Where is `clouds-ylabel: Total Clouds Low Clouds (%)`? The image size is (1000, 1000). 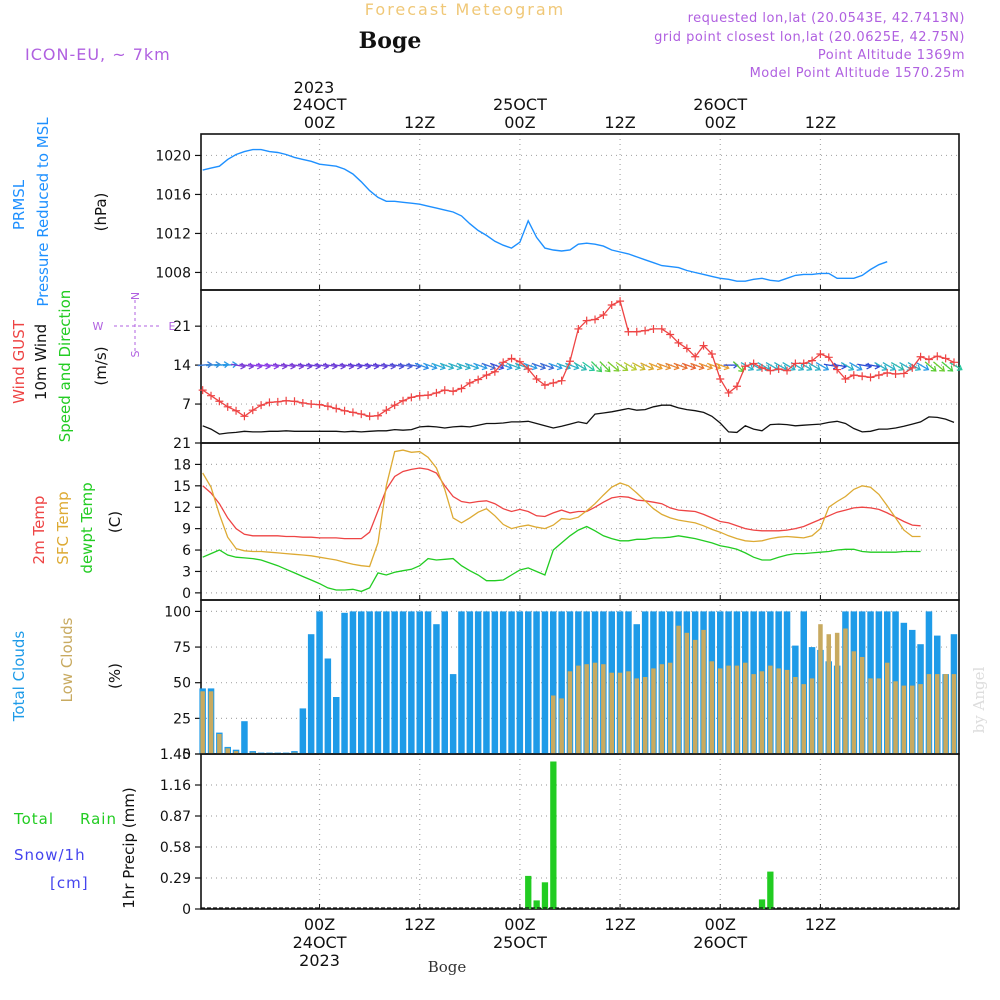
clouds-ylabel: Total Clouds Low Clouds (%) is located at coordinates (67, 669).